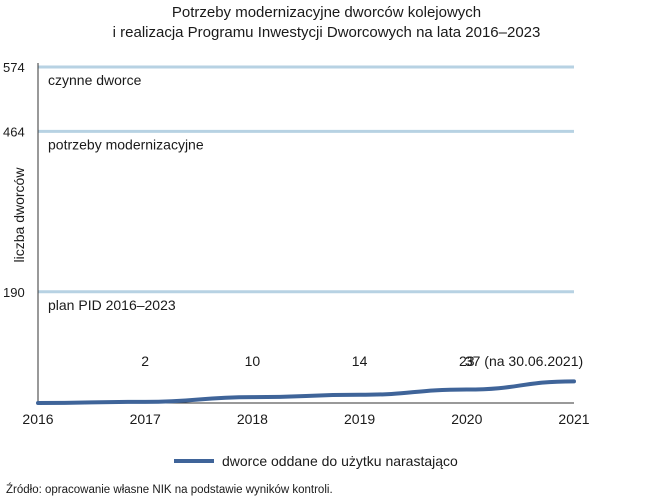  I want to click on series-line, so click(306, 392).